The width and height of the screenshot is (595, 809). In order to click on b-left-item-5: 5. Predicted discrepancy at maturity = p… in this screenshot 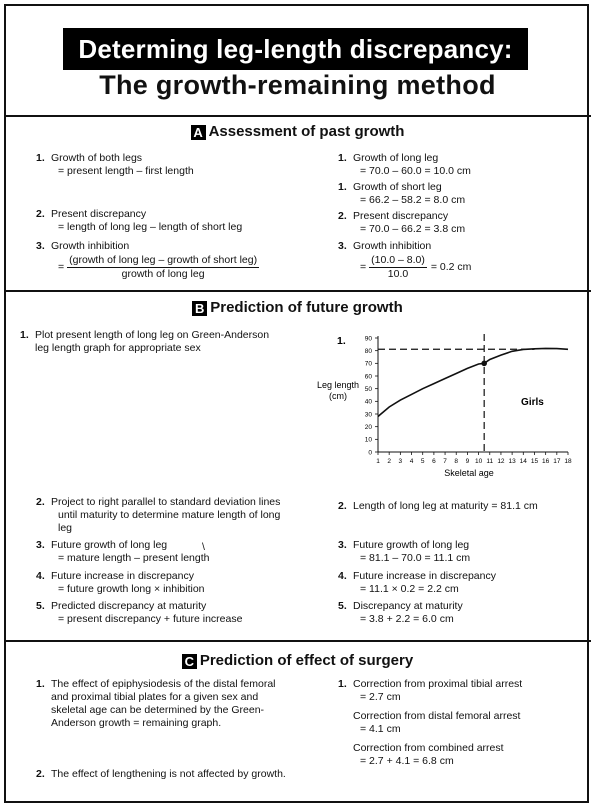, I will do `click(181, 613)`.